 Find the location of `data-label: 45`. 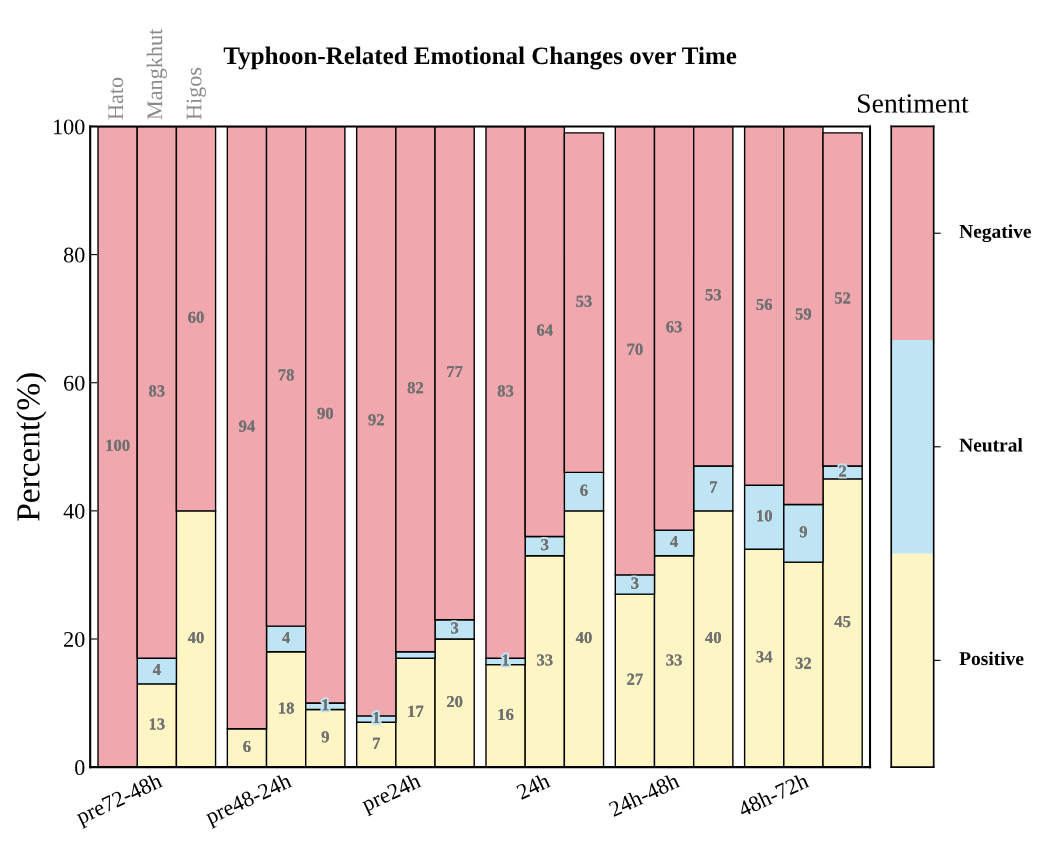

data-label: 45 is located at coordinates (842, 622).